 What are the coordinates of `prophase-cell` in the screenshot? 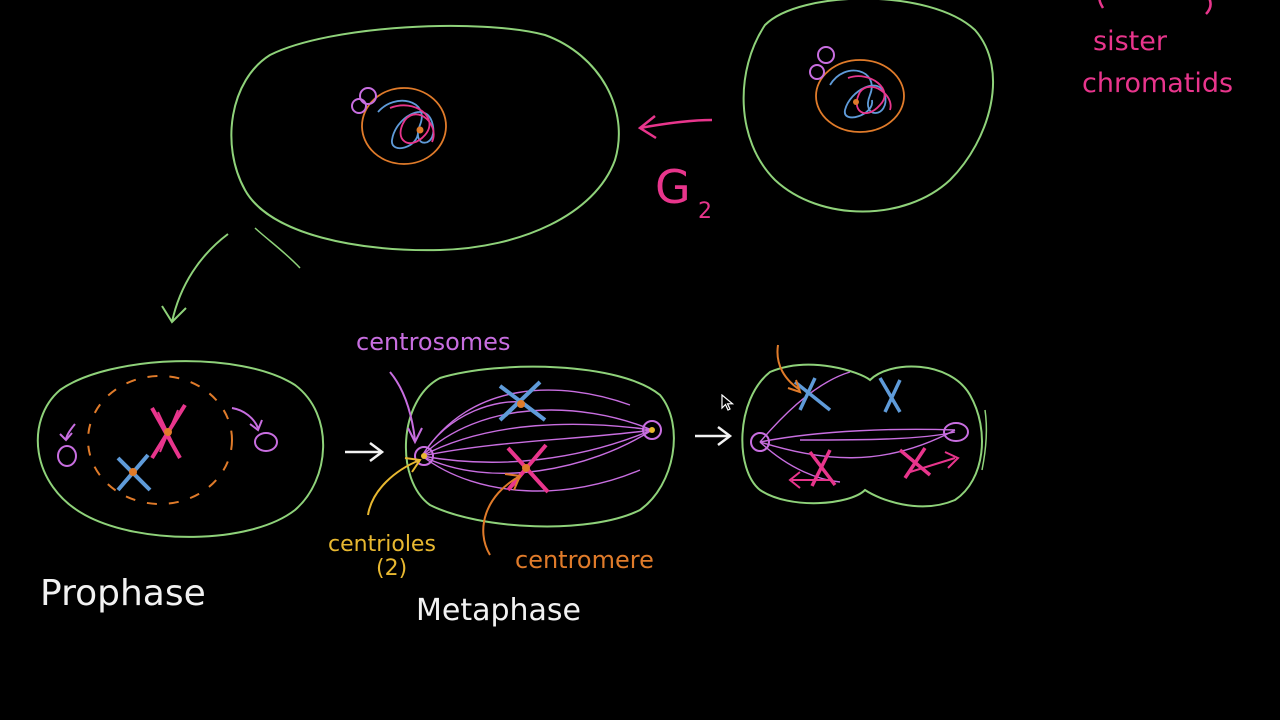 It's located at (180, 449).